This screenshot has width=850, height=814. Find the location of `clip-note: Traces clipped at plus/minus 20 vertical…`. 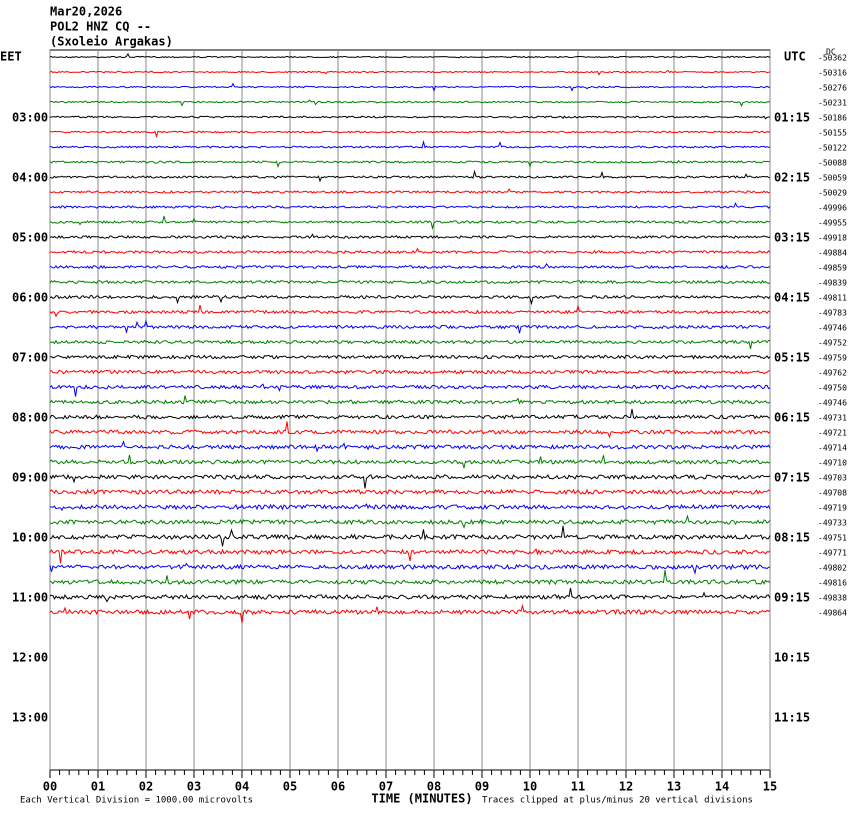

clip-note: Traces clipped at plus/minus 20 vertical… is located at coordinates (617, 801).